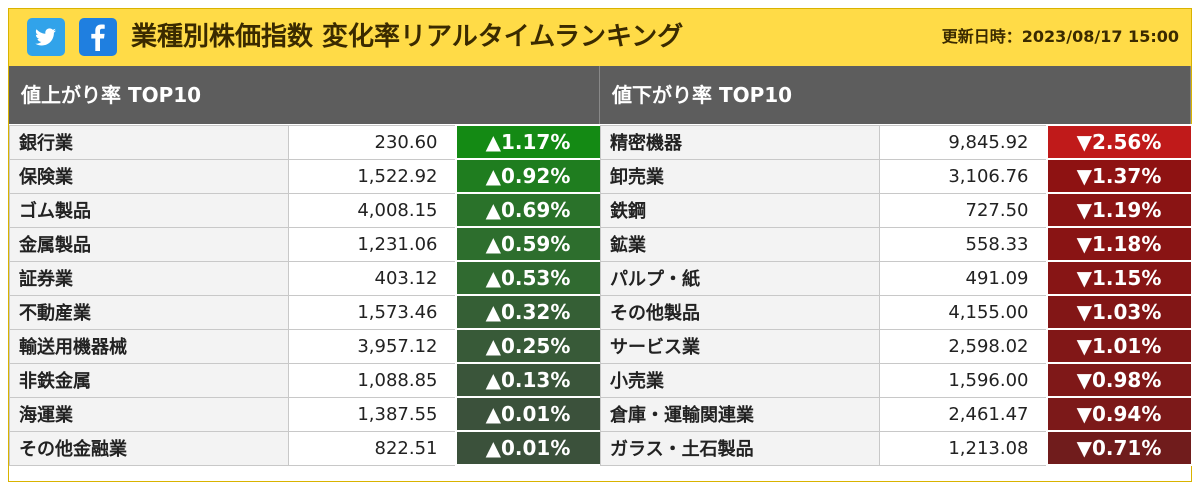 The image size is (1200, 484). Describe the element at coordinates (1119, 244) in the screenshot. I see `change-rate: ▼1.18%` at that location.